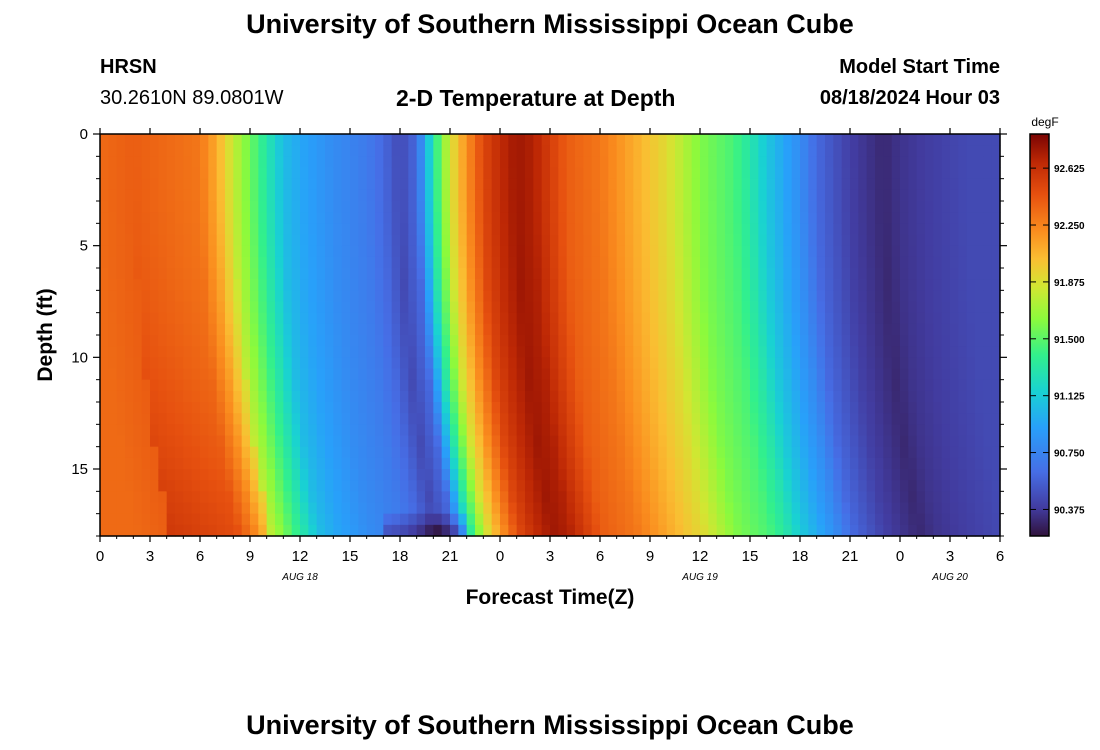 The width and height of the screenshot is (1100, 750). I want to click on model-start-label: Model Start Time, so click(919, 67).